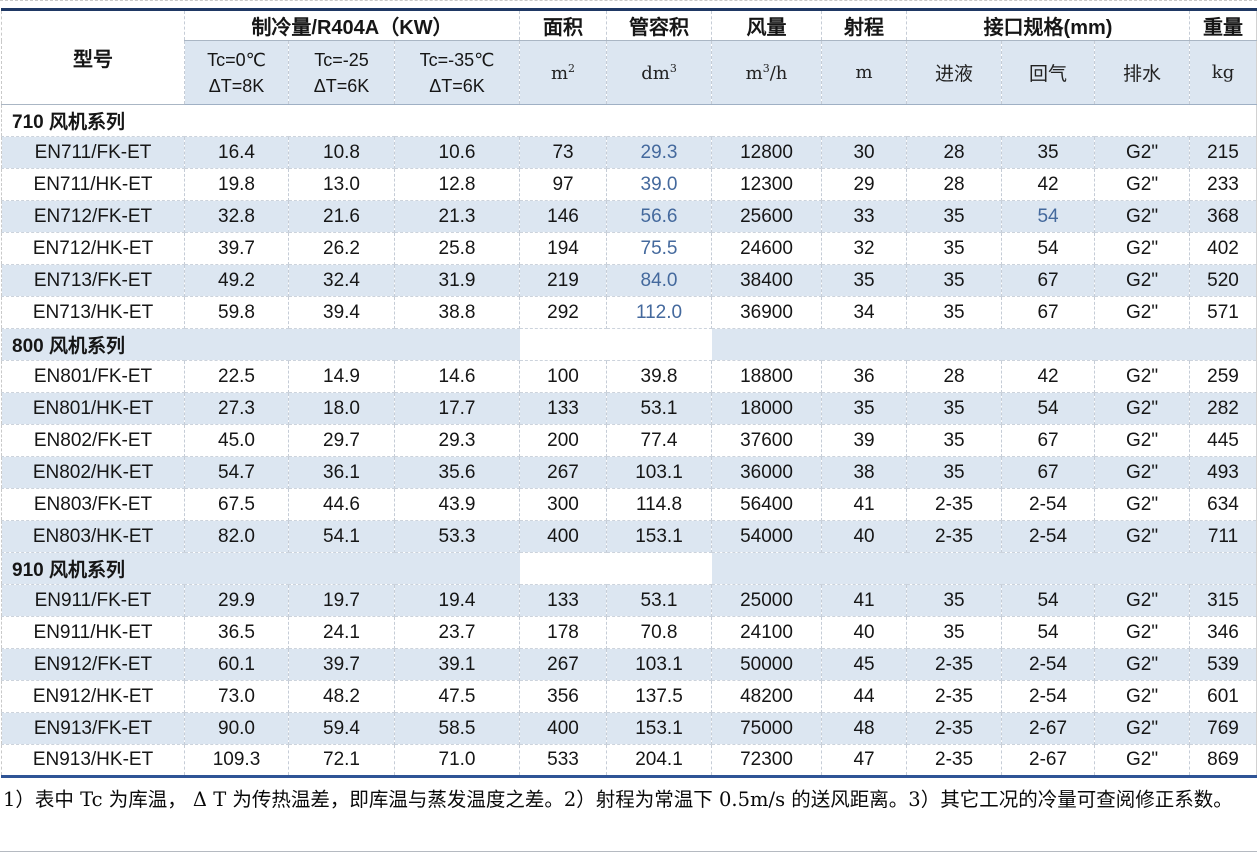 The width and height of the screenshot is (1257, 852). I want to click on value-cell: 21.3, so click(457, 216).